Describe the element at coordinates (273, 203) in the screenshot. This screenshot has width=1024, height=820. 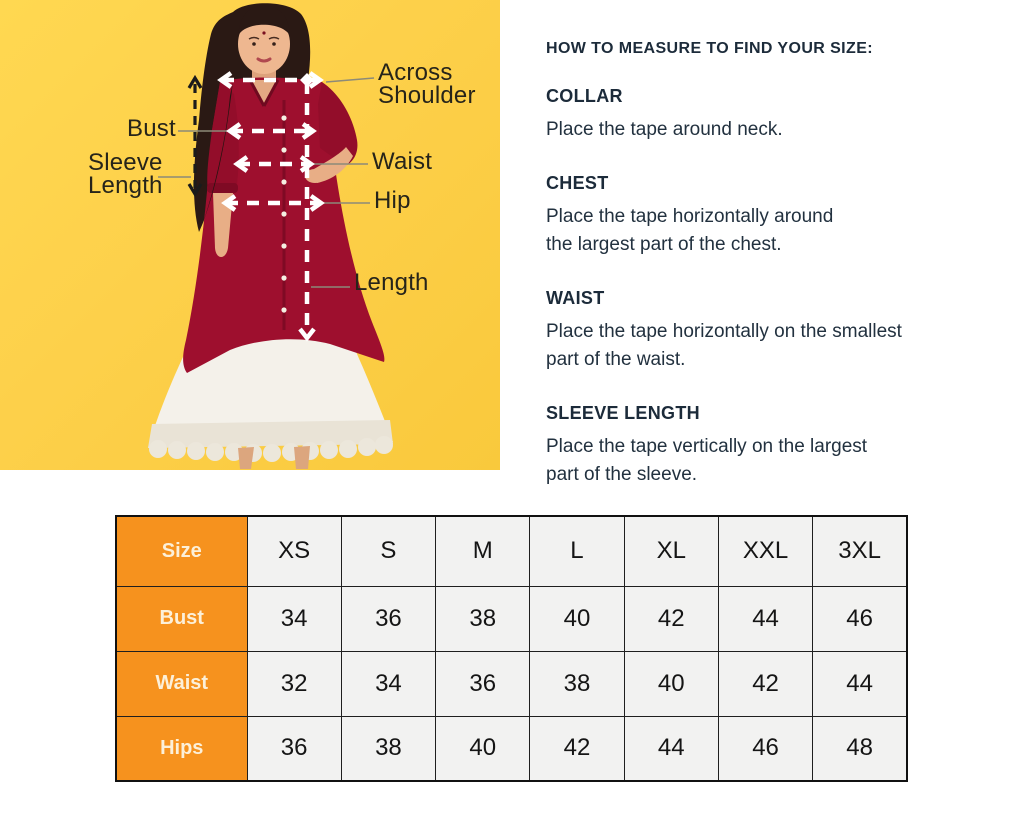
I see `hip-measure-arrow` at that location.